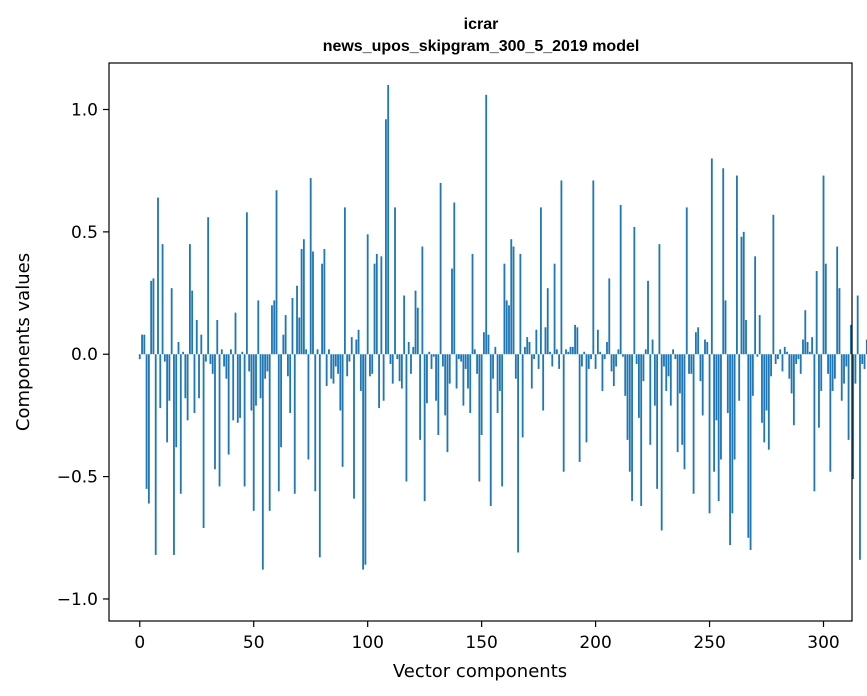 Image resolution: width=867 pixels, height=696 pixels. Describe the element at coordinates (367, 643) in the screenshot. I see `x-tick-label-100: 100` at that location.